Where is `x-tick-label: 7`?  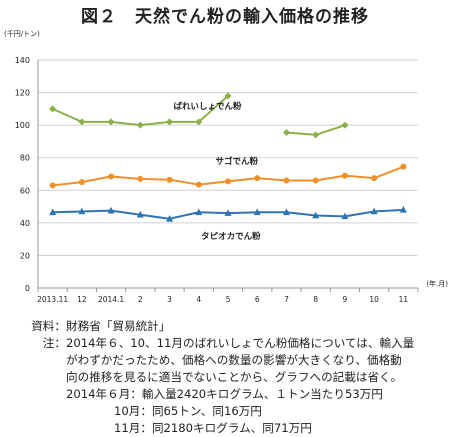 x-tick-label: 7 is located at coordinates (286, 299).